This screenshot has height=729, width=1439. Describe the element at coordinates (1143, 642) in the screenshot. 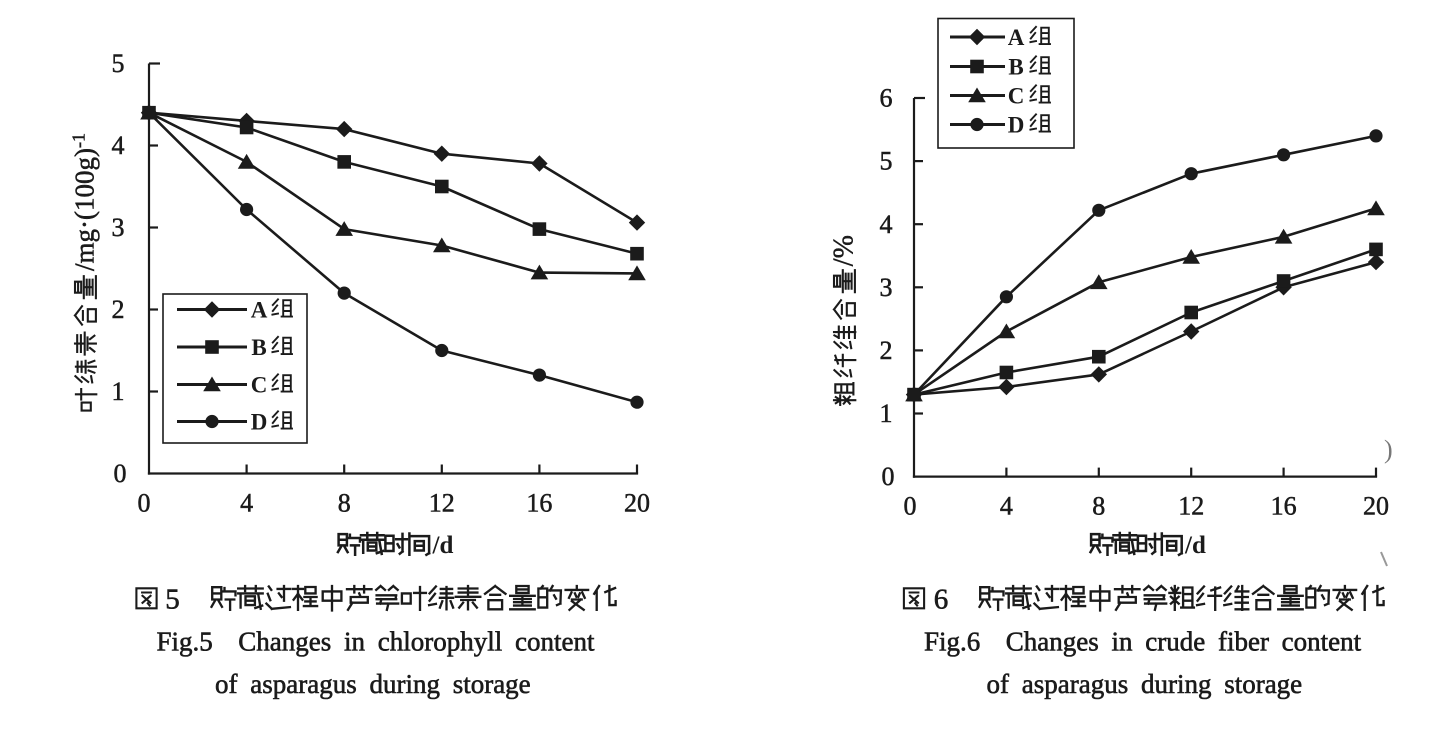

I see `svg-text:Fig.6 Changes in crude fiber: Fig.6 Changes in crude fiber content` at that location.